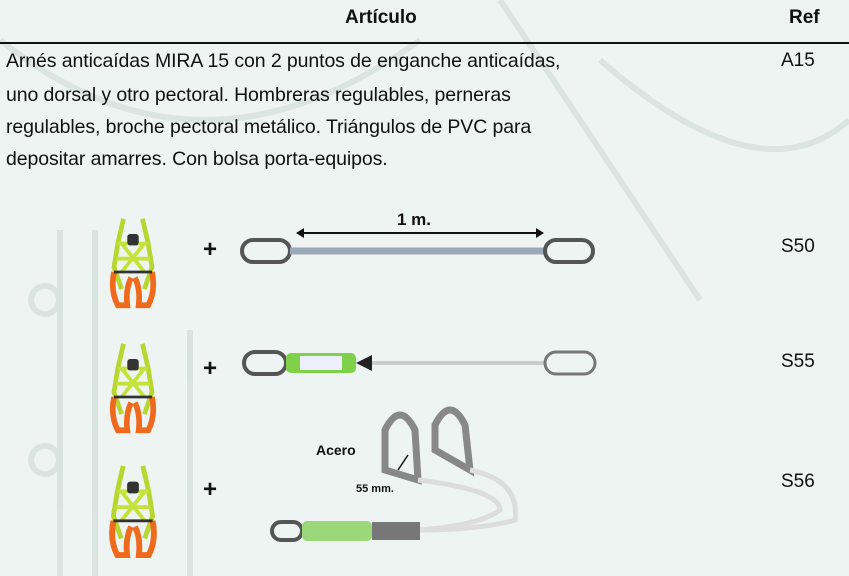  I want to click on ref-code: S55, so click(798, 361).